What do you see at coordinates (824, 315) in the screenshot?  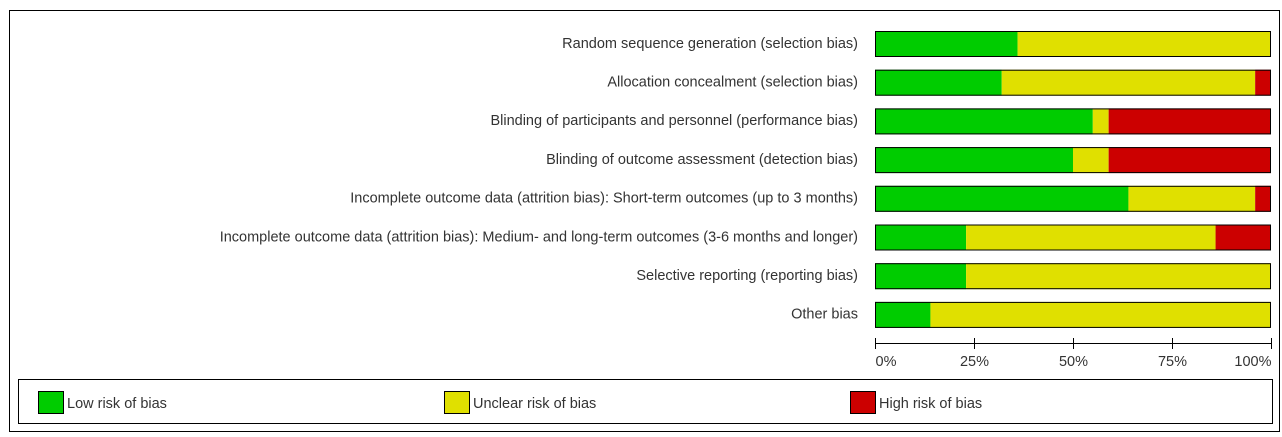 I see `category-label: Other bias` at bounding box center [824, 315].